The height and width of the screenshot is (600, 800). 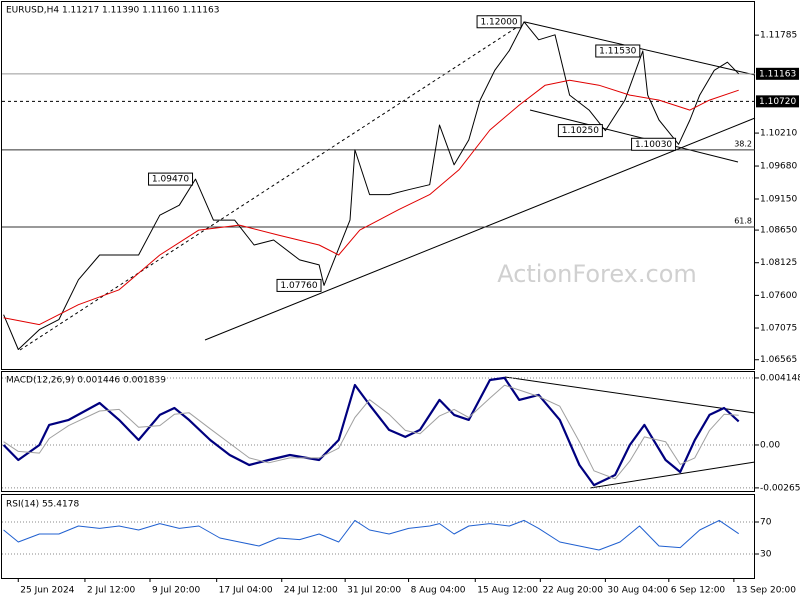 I want to click on rsi-title: RSI(14) 55.4178, so click(x=42, y=505).